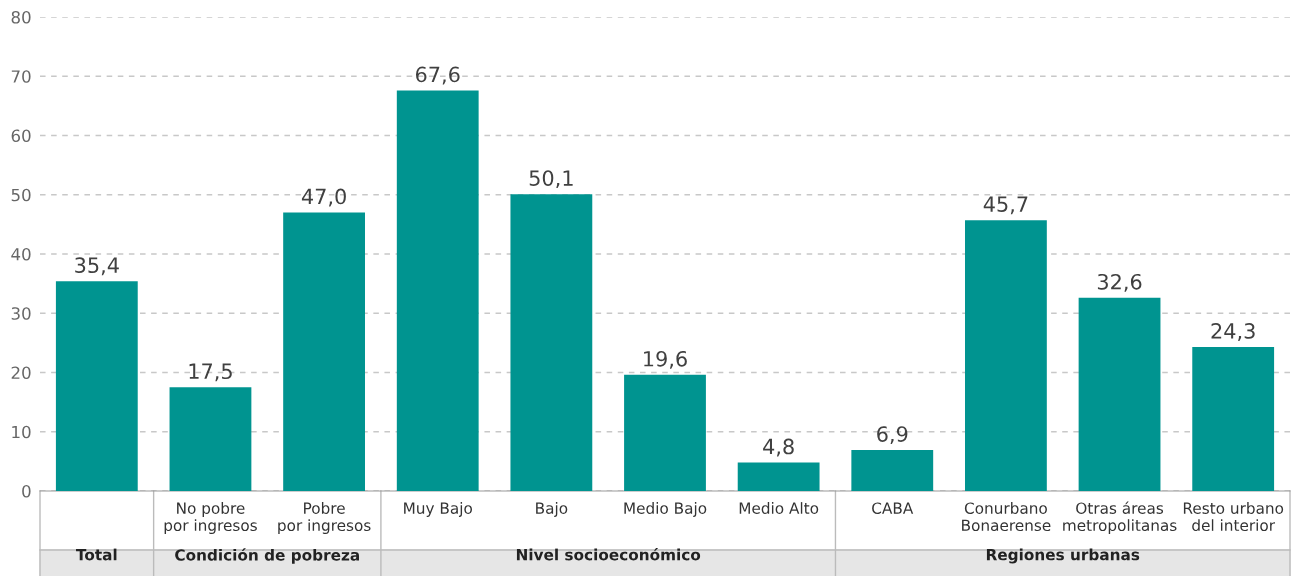 The image size is (1293, 576). What do you see at coordinates (778, 447) in the screenshot?
I see `data-label: 4,8` at bounding box center [778, 447].